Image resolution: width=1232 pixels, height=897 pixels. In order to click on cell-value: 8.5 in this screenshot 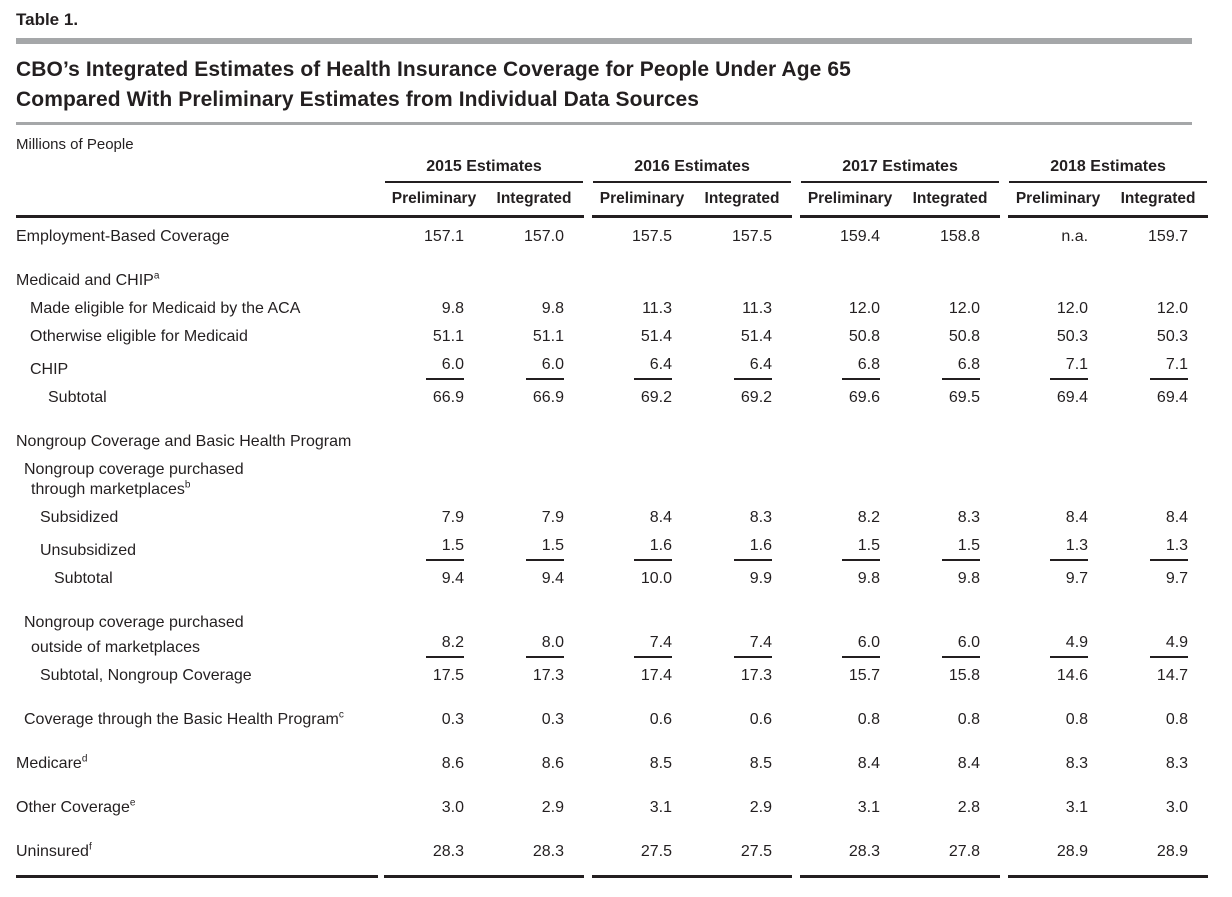, I will do `click(742, 756)`.